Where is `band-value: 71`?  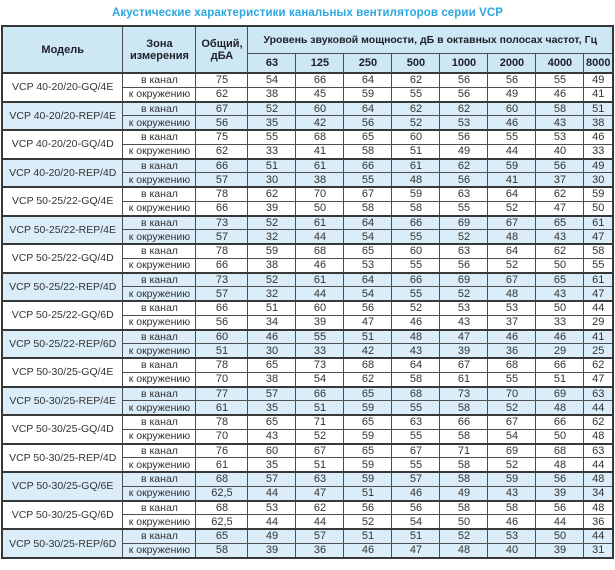 band-value: 71 is located at coordinates (320, 421).